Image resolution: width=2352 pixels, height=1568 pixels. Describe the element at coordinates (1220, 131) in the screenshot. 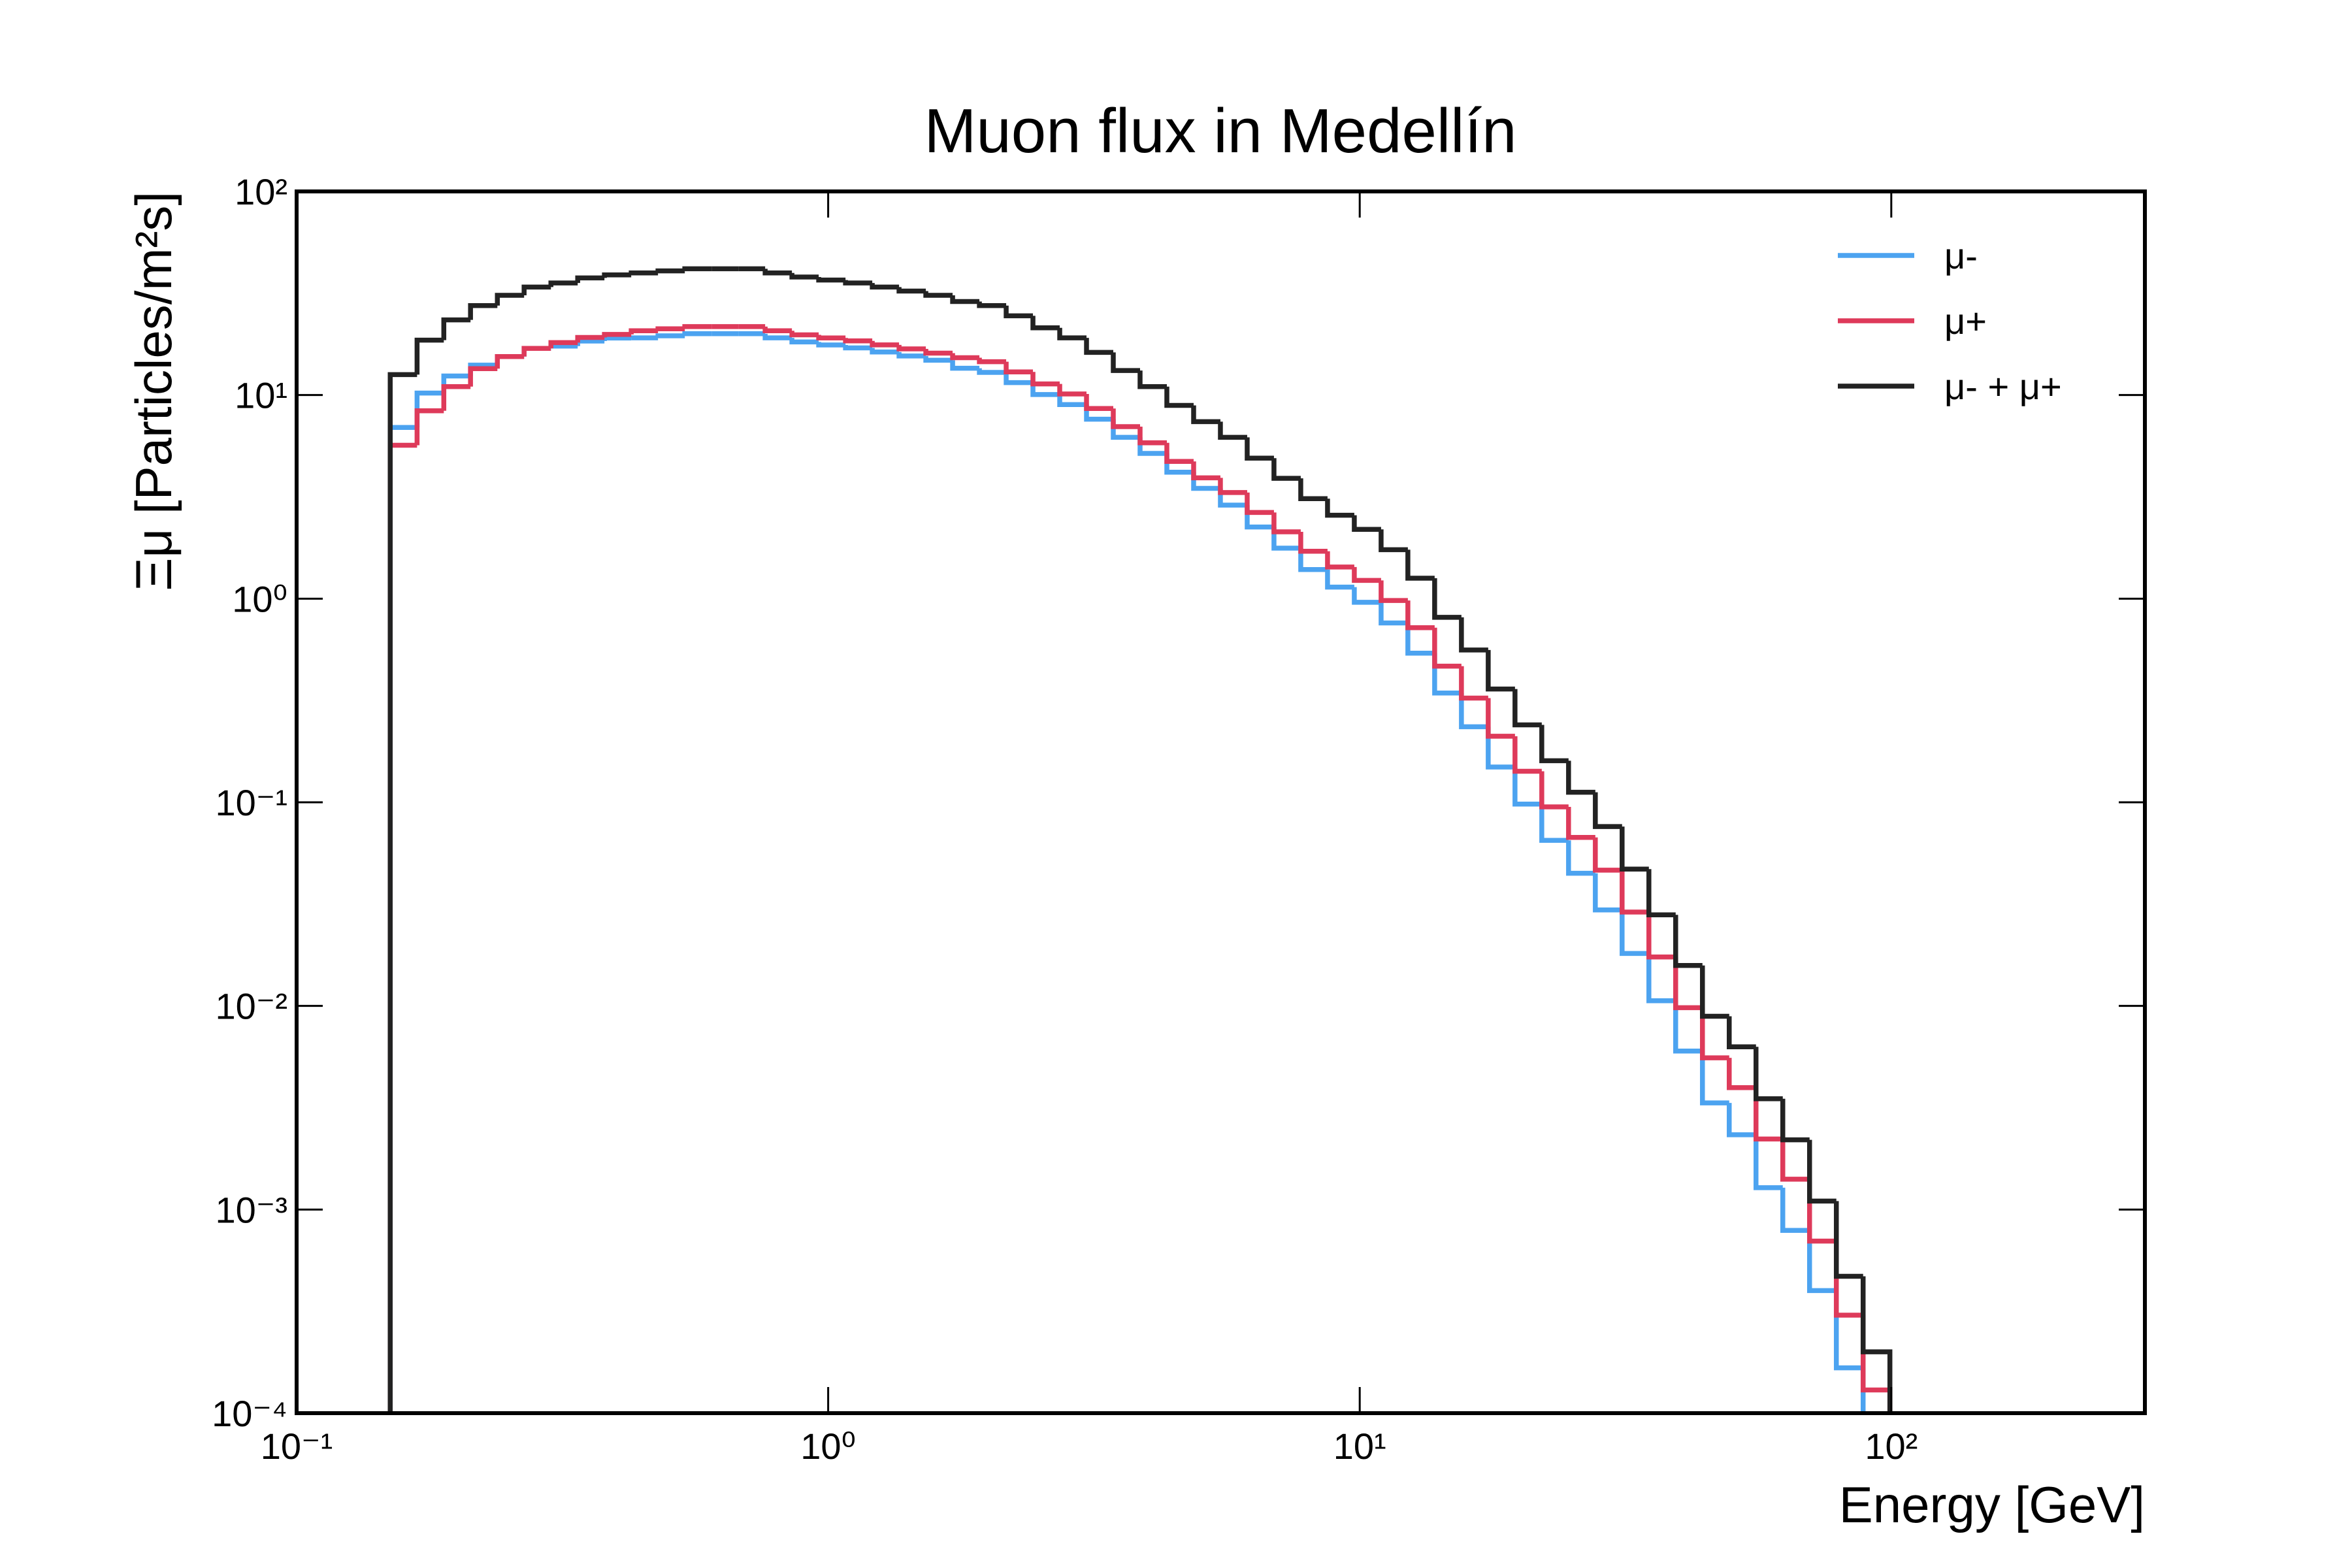

I see `chart-title: Muon flux in Medellín` at that location.